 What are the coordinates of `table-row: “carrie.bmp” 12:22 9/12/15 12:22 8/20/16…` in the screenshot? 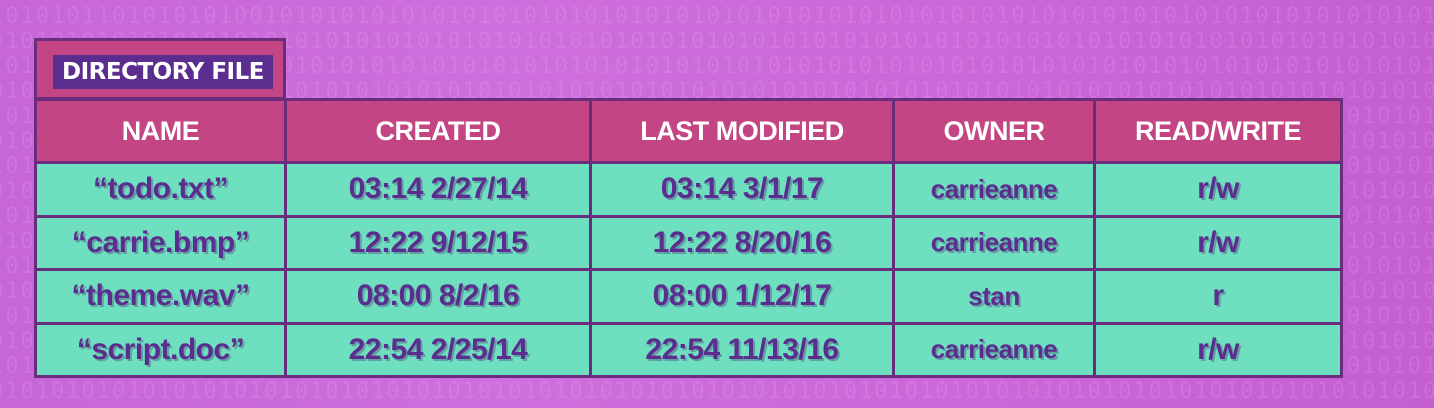 It's located at (688, 242).